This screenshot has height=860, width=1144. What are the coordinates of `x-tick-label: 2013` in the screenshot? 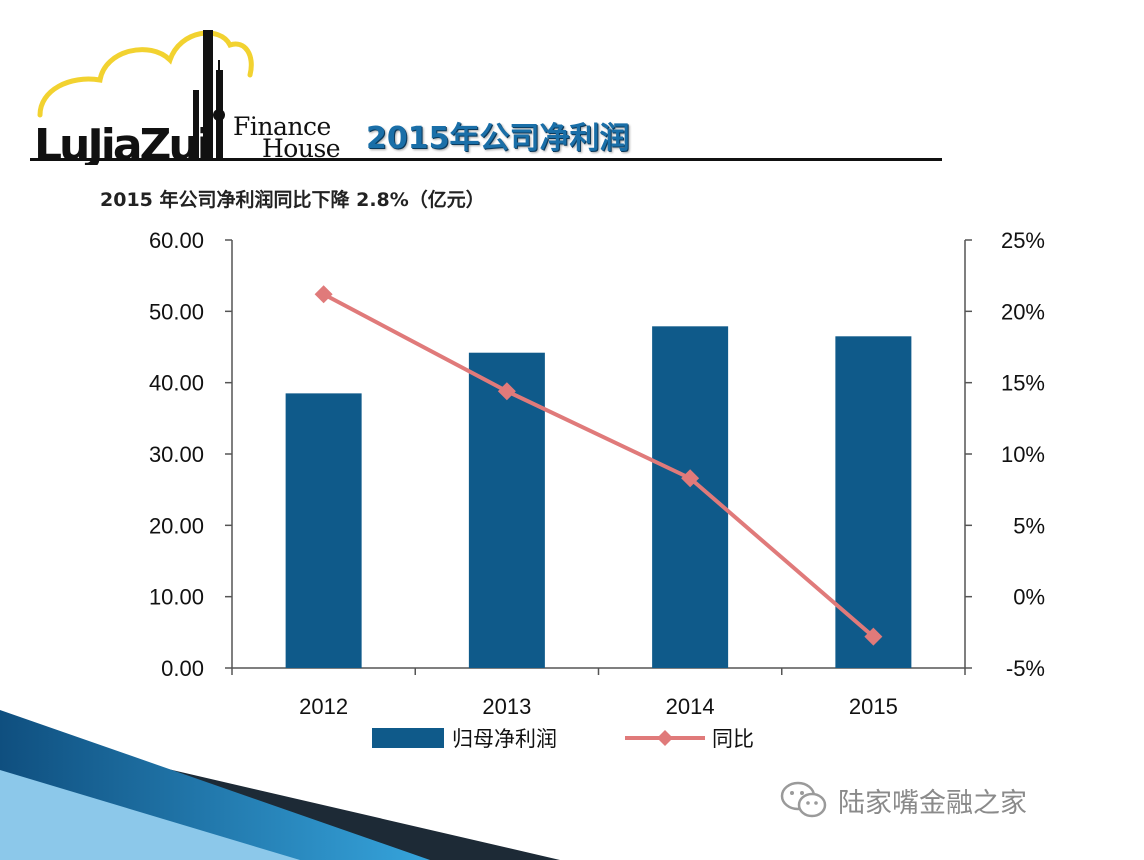 It's located at (506, 706).